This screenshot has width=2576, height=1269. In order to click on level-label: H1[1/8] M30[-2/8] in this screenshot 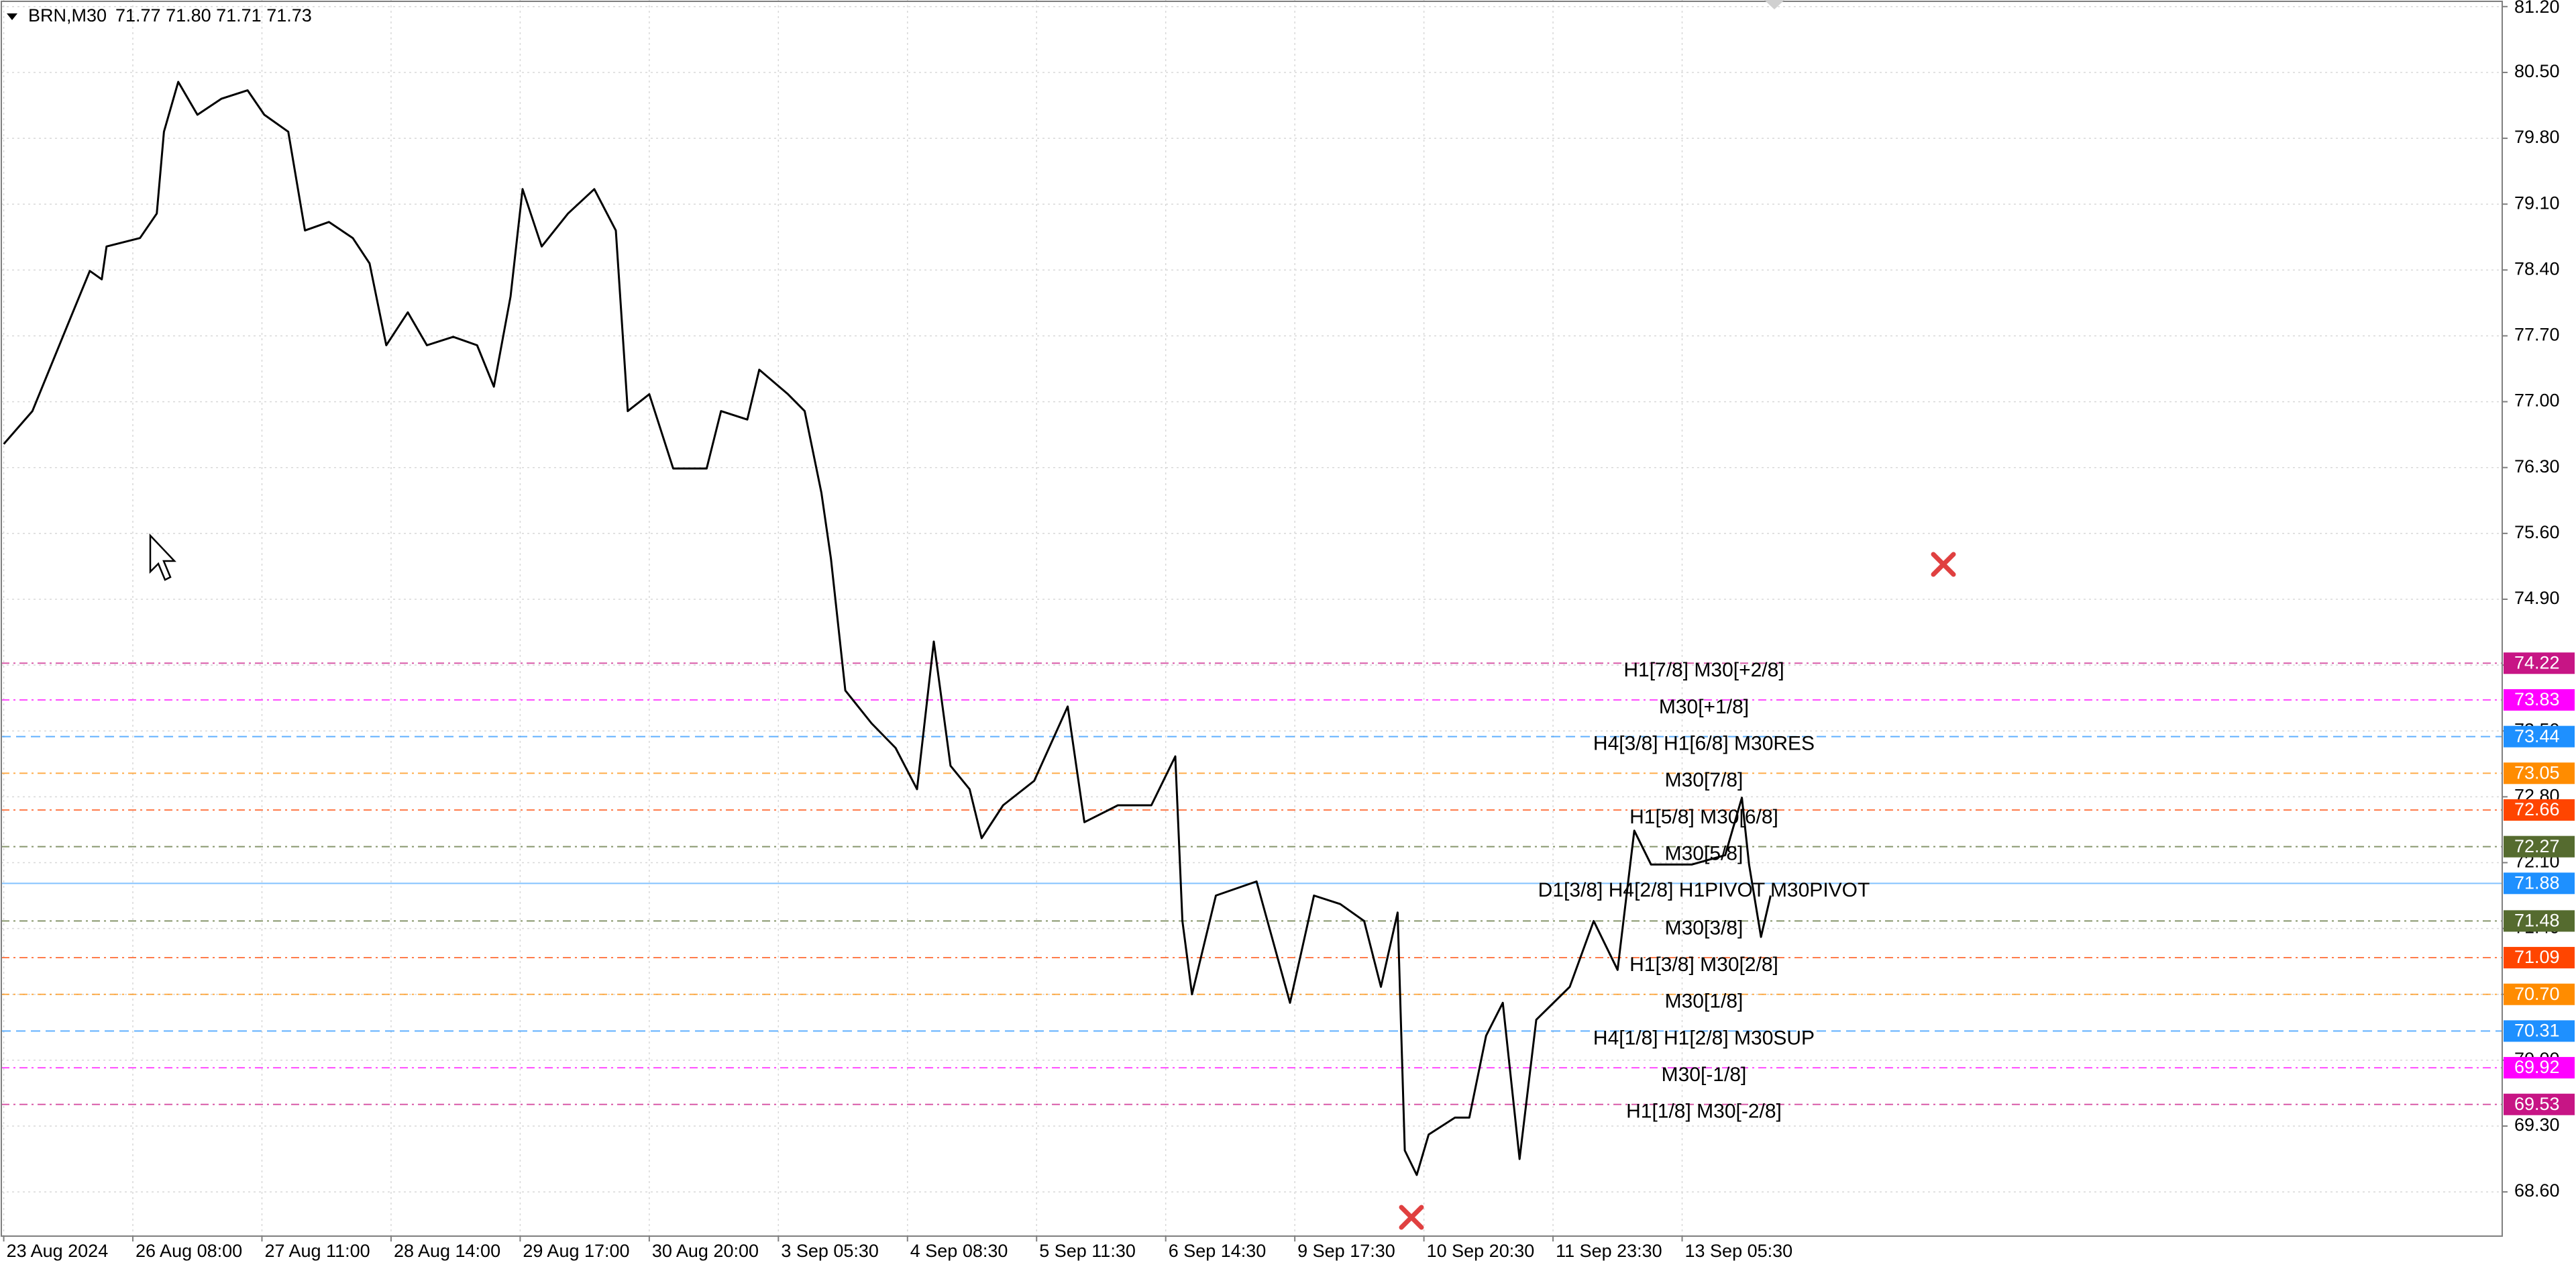, I will do `click(1704, 1112)`.